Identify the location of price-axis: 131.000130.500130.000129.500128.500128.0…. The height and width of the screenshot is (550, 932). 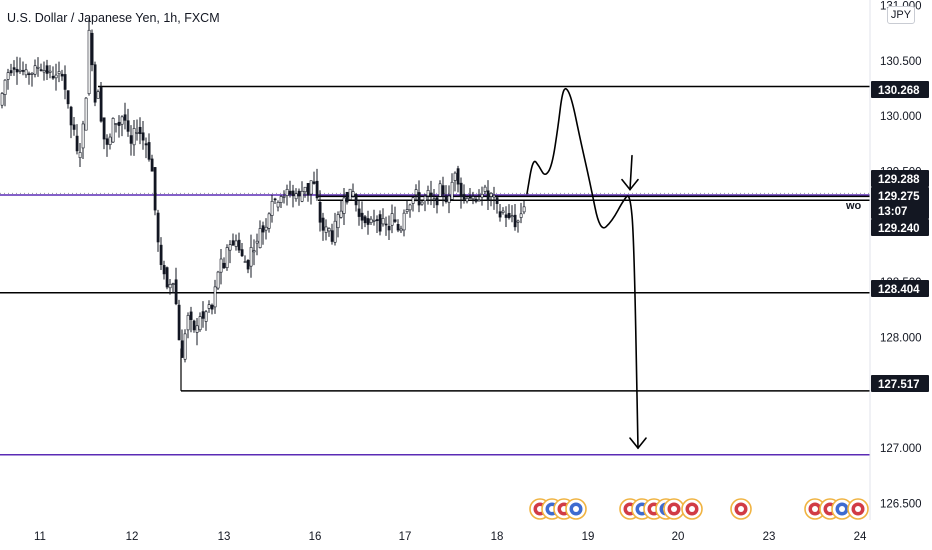
(901, 256).